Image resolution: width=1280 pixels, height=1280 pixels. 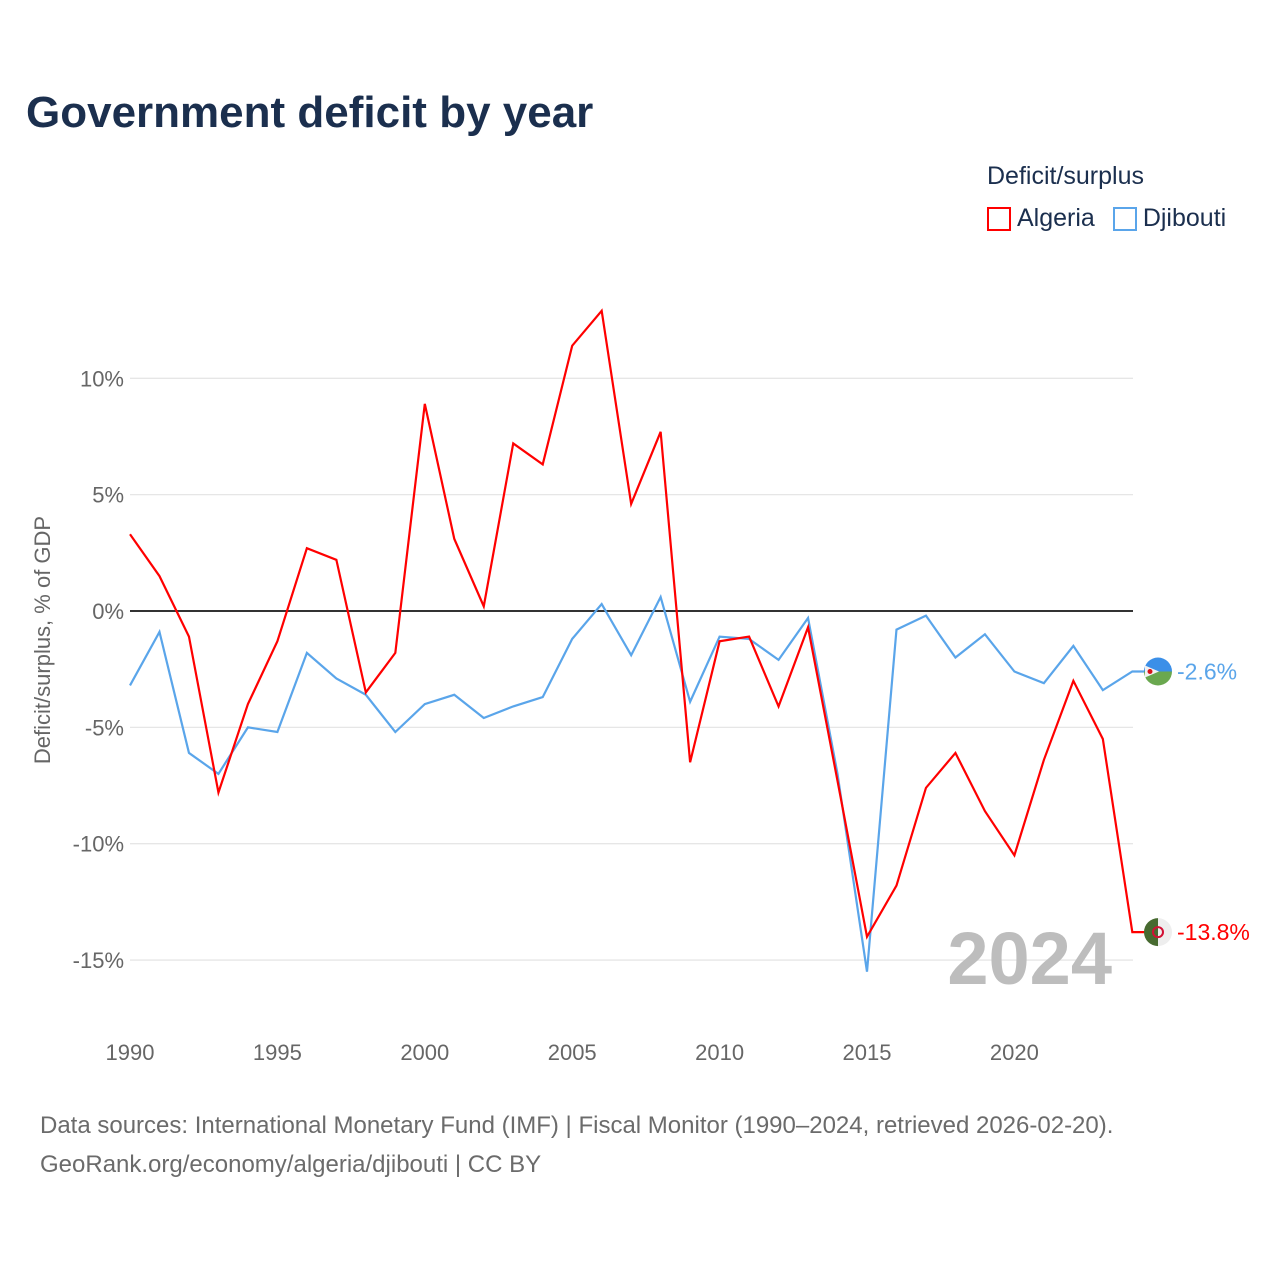 I want to click on y-tick-label: 0%, so click(x=108, y=611).